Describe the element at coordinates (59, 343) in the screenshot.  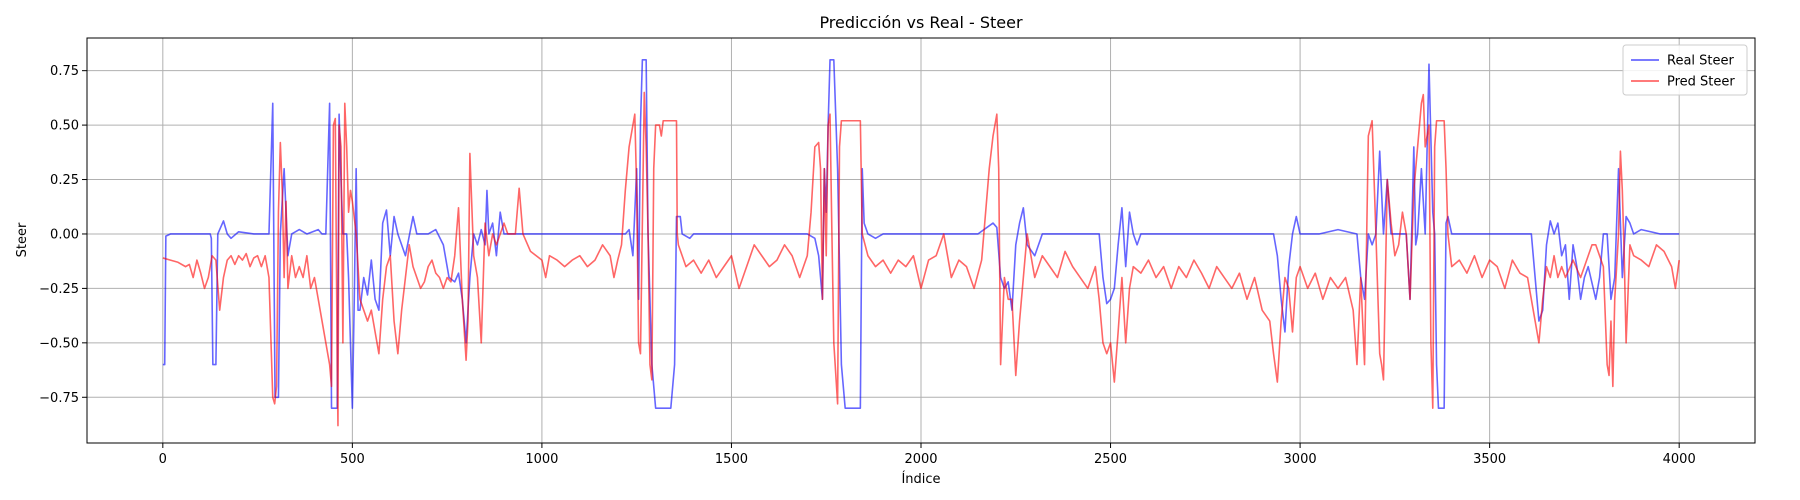
I see `y-tick-label: −0.50` at that location.